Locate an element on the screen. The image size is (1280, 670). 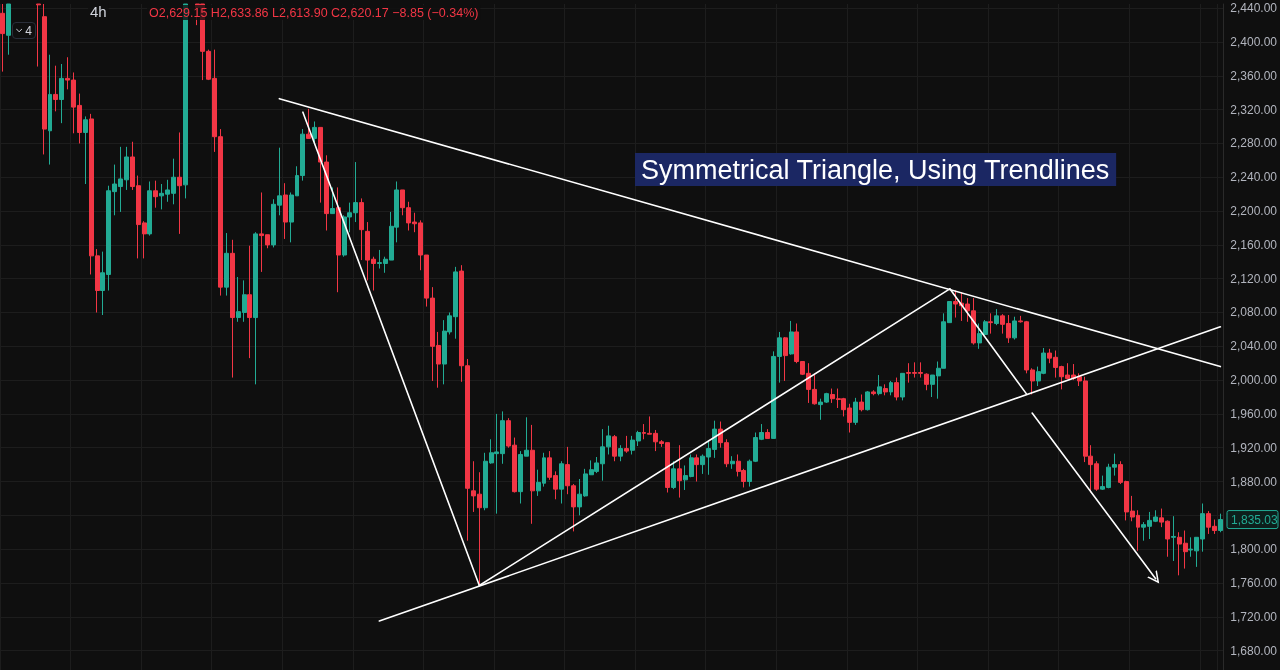
y-tick-label: 2,000.00 is located at coordinates (1254, 380).